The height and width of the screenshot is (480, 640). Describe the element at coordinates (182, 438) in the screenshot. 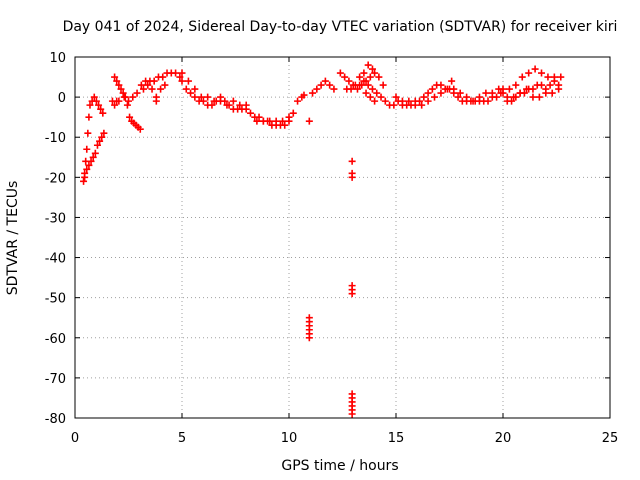

I see `x-tick-label: 5` at that location.